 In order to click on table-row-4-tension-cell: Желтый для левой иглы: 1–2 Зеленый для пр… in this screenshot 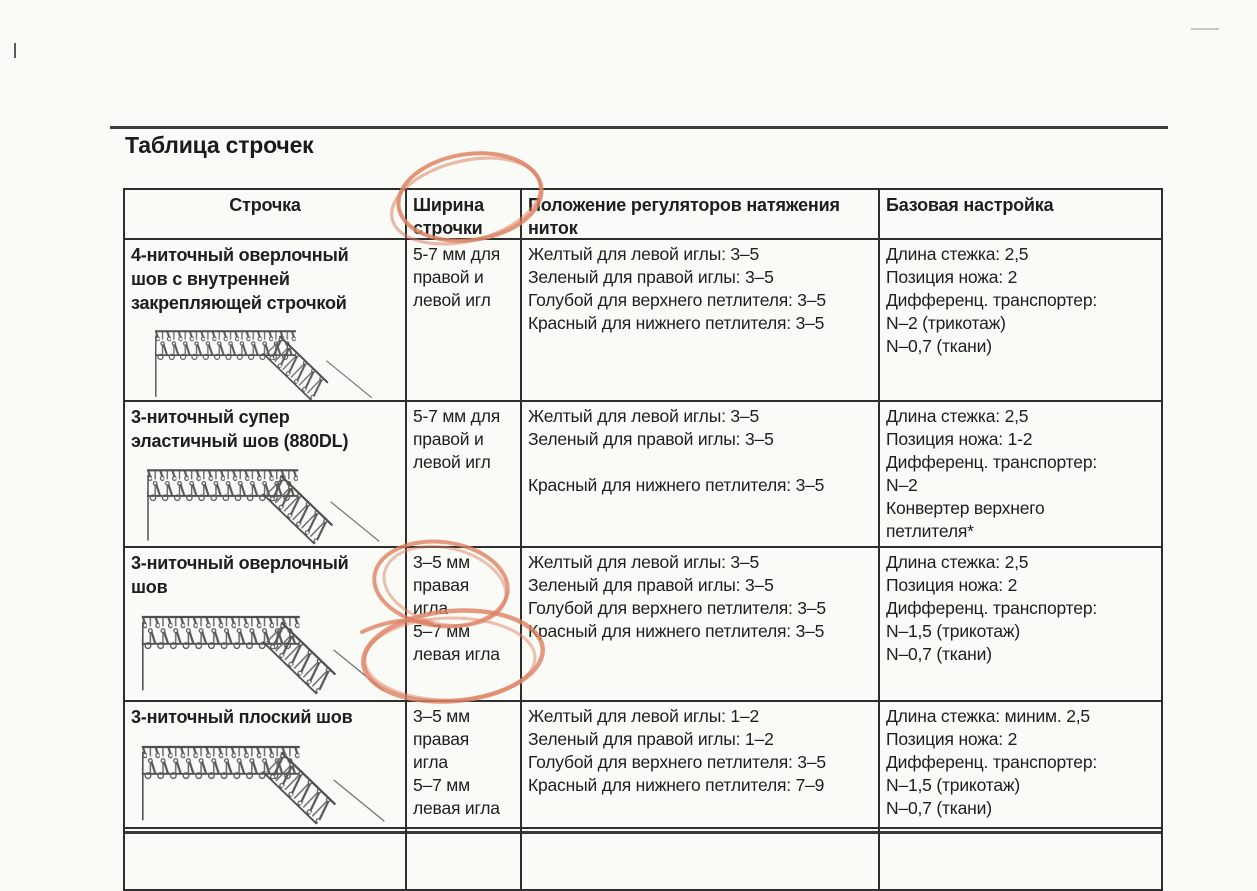, I will do `click(701, 765)`.